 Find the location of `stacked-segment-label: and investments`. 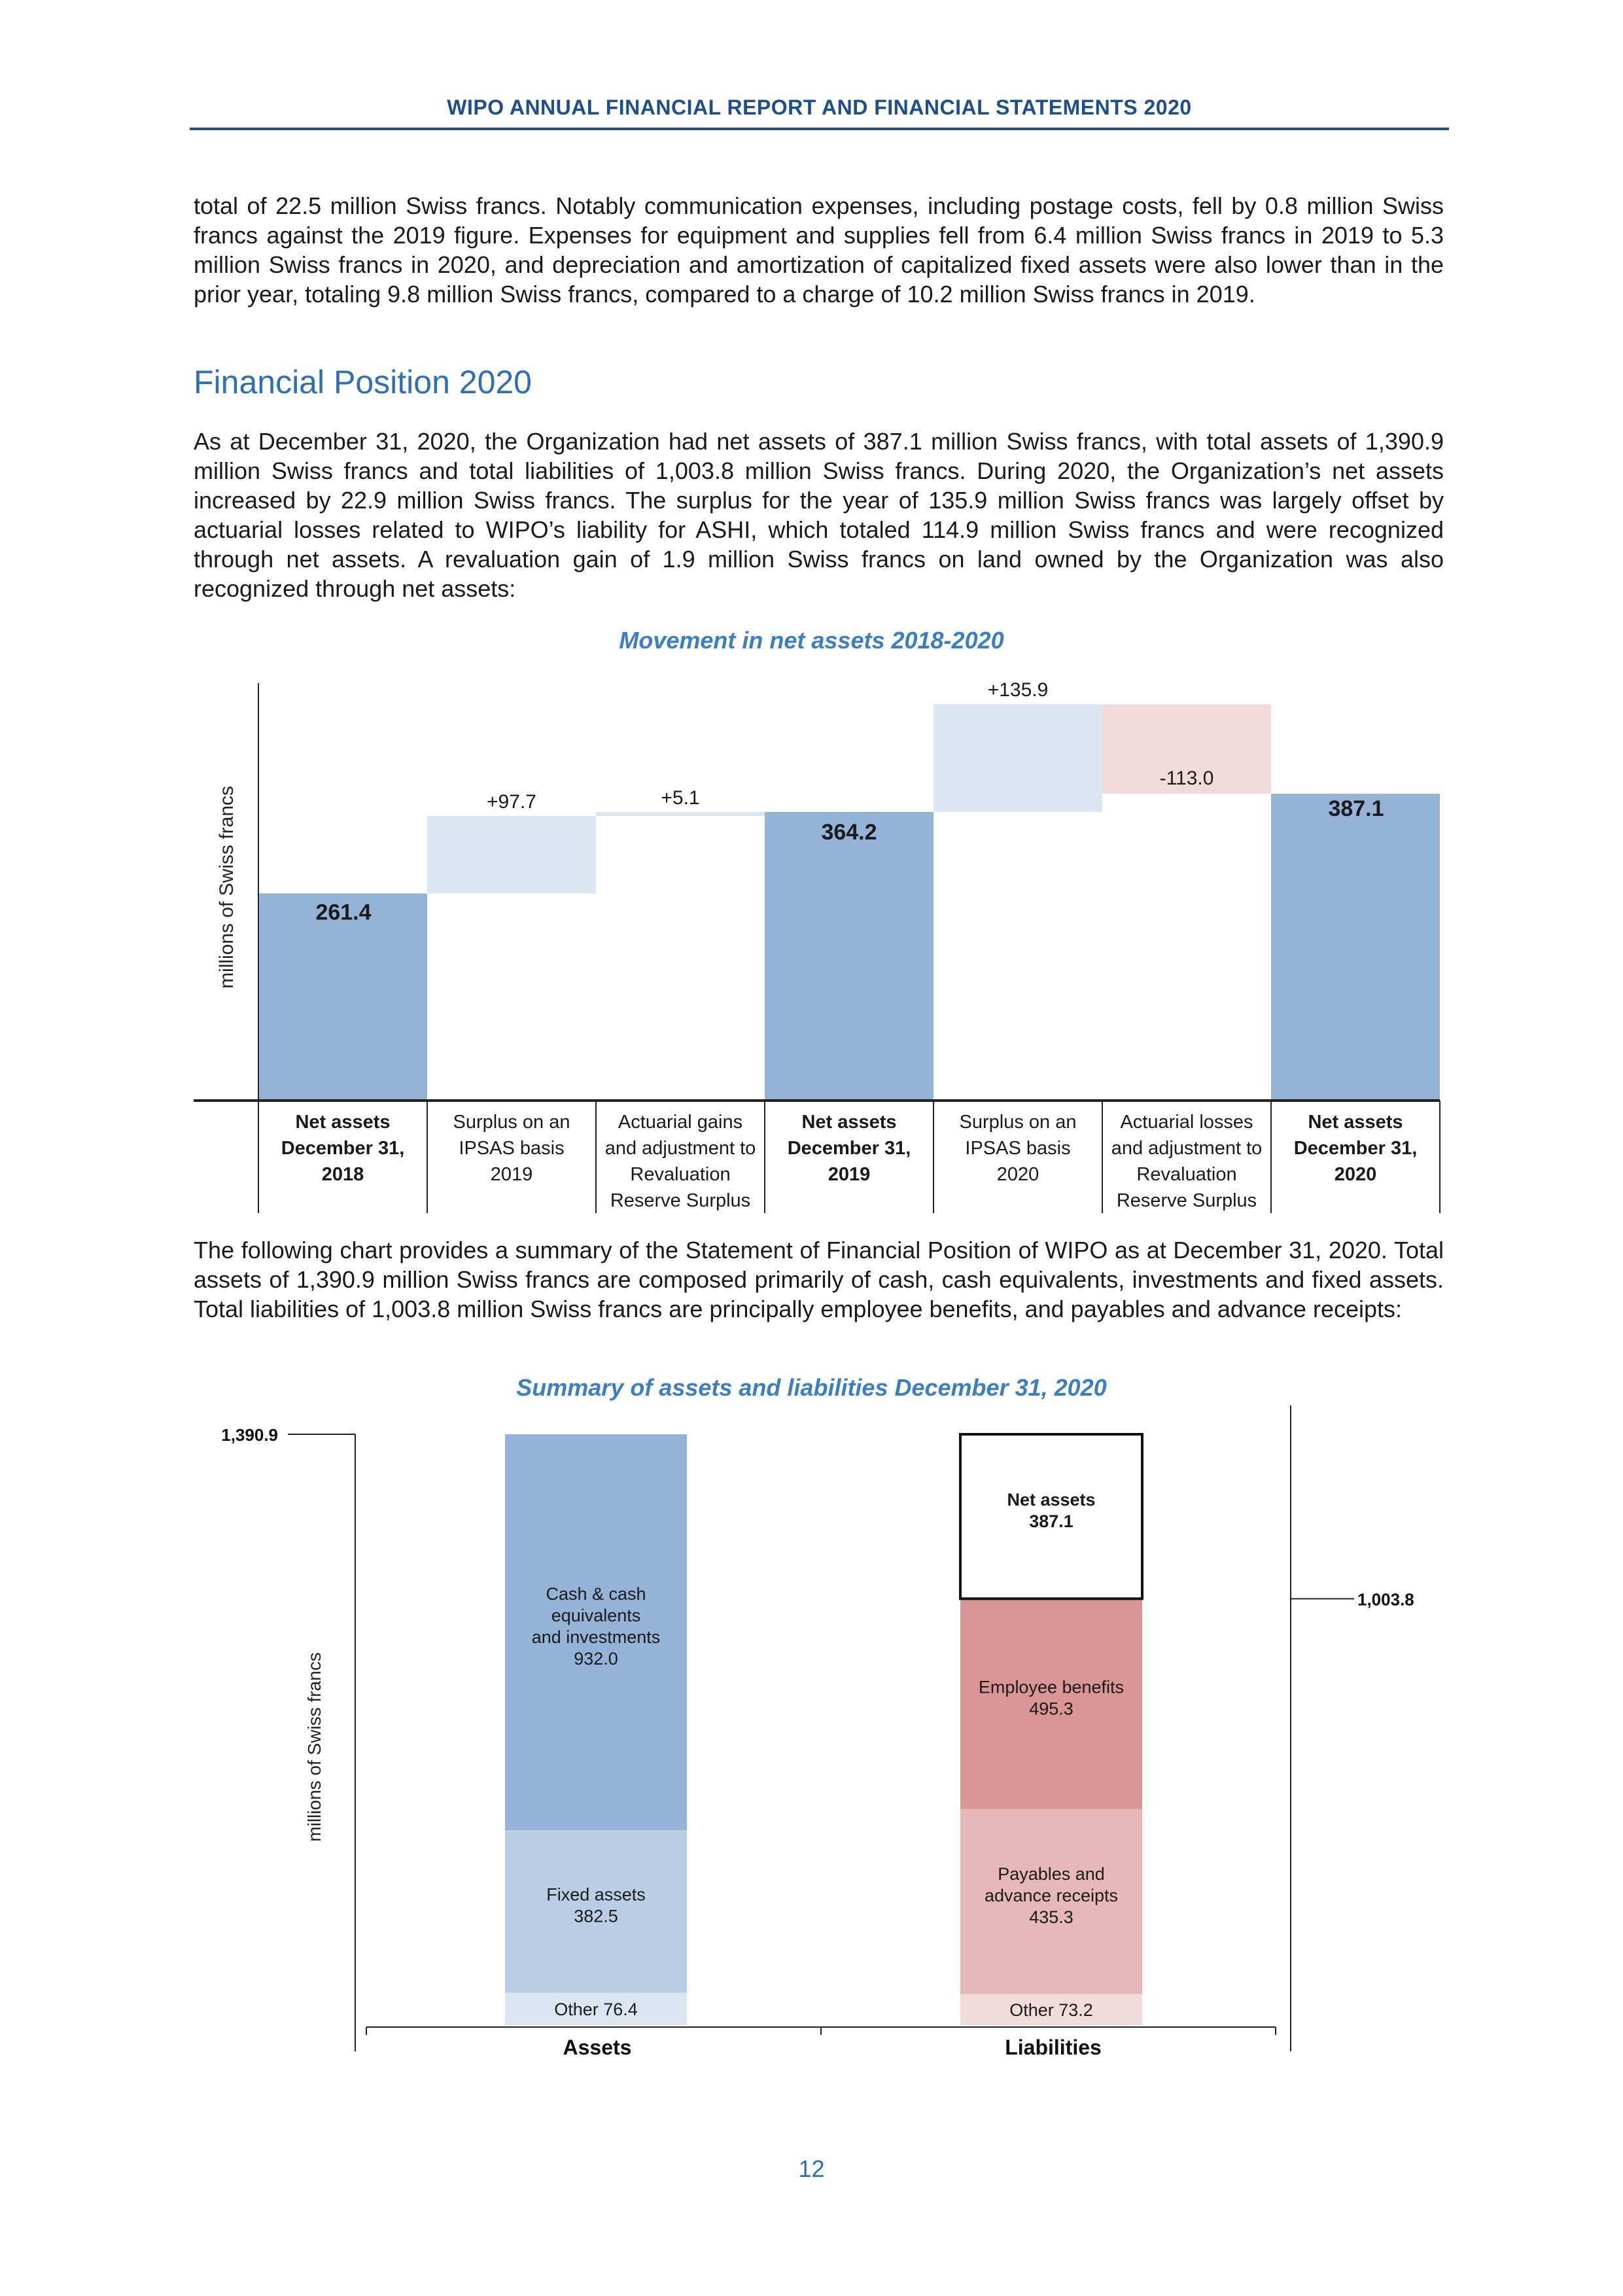

stacked-segment-label: and investments is located at coordinates (597, 1637).